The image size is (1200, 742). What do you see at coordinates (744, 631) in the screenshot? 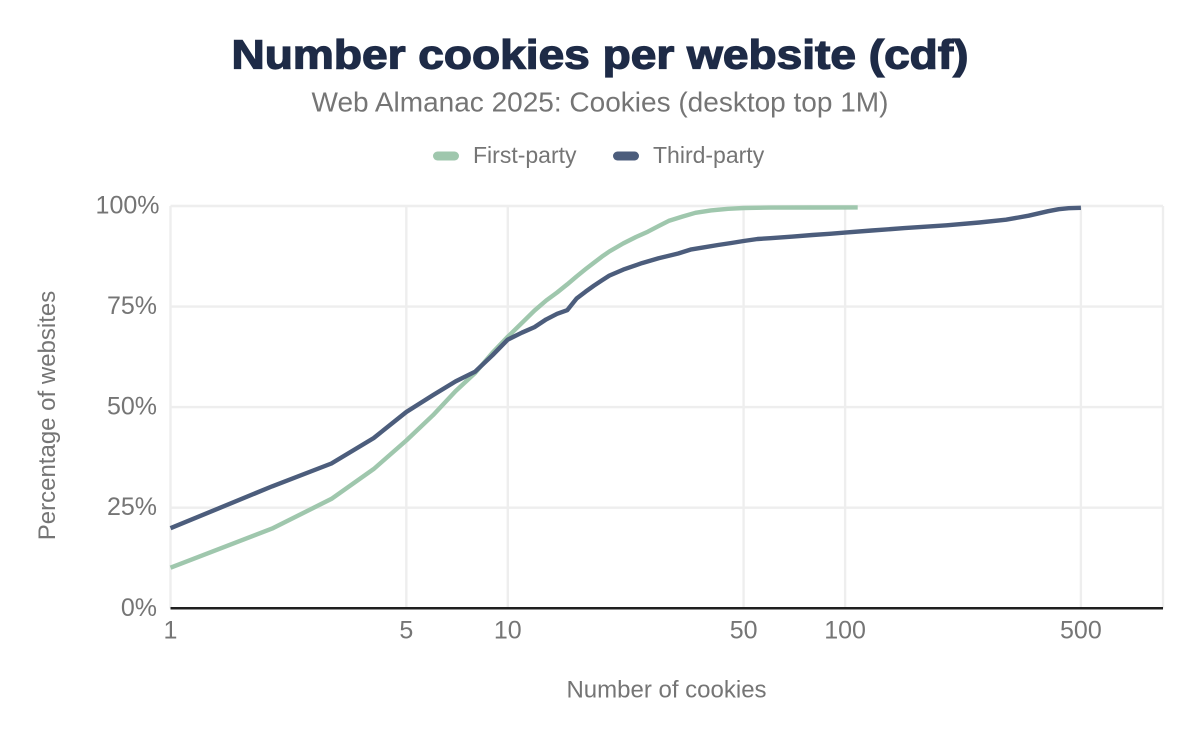
I see `svg-text: 50` at bounding box center [744, 631].